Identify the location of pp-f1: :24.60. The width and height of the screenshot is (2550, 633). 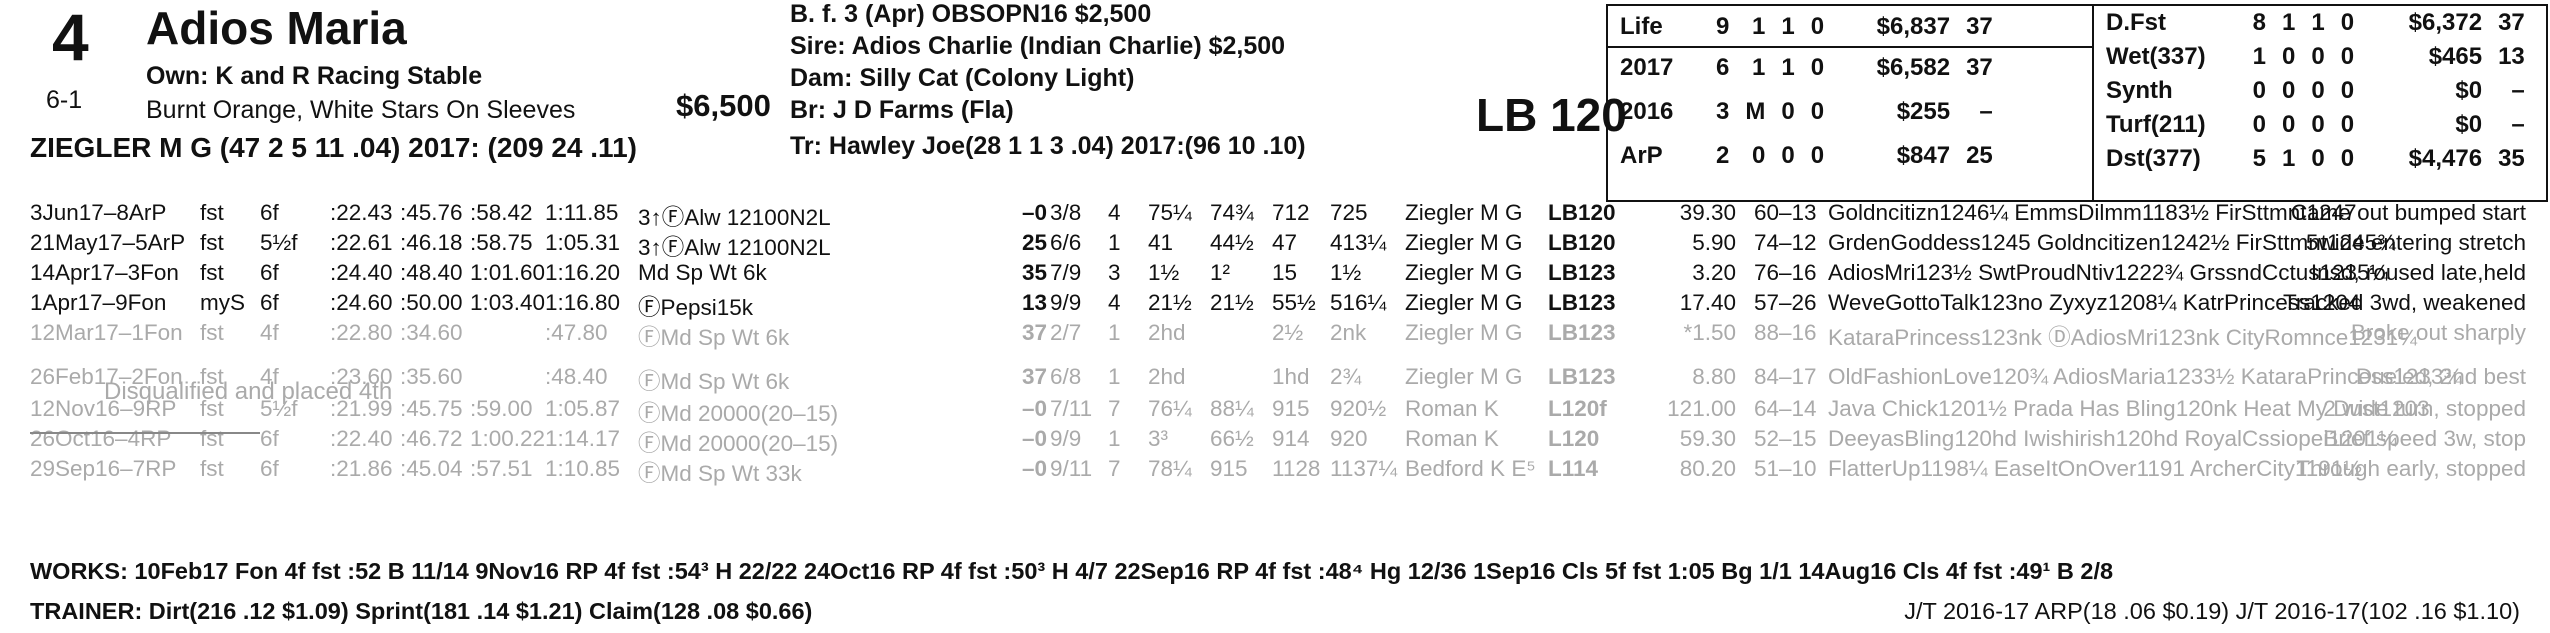
(361, 302).